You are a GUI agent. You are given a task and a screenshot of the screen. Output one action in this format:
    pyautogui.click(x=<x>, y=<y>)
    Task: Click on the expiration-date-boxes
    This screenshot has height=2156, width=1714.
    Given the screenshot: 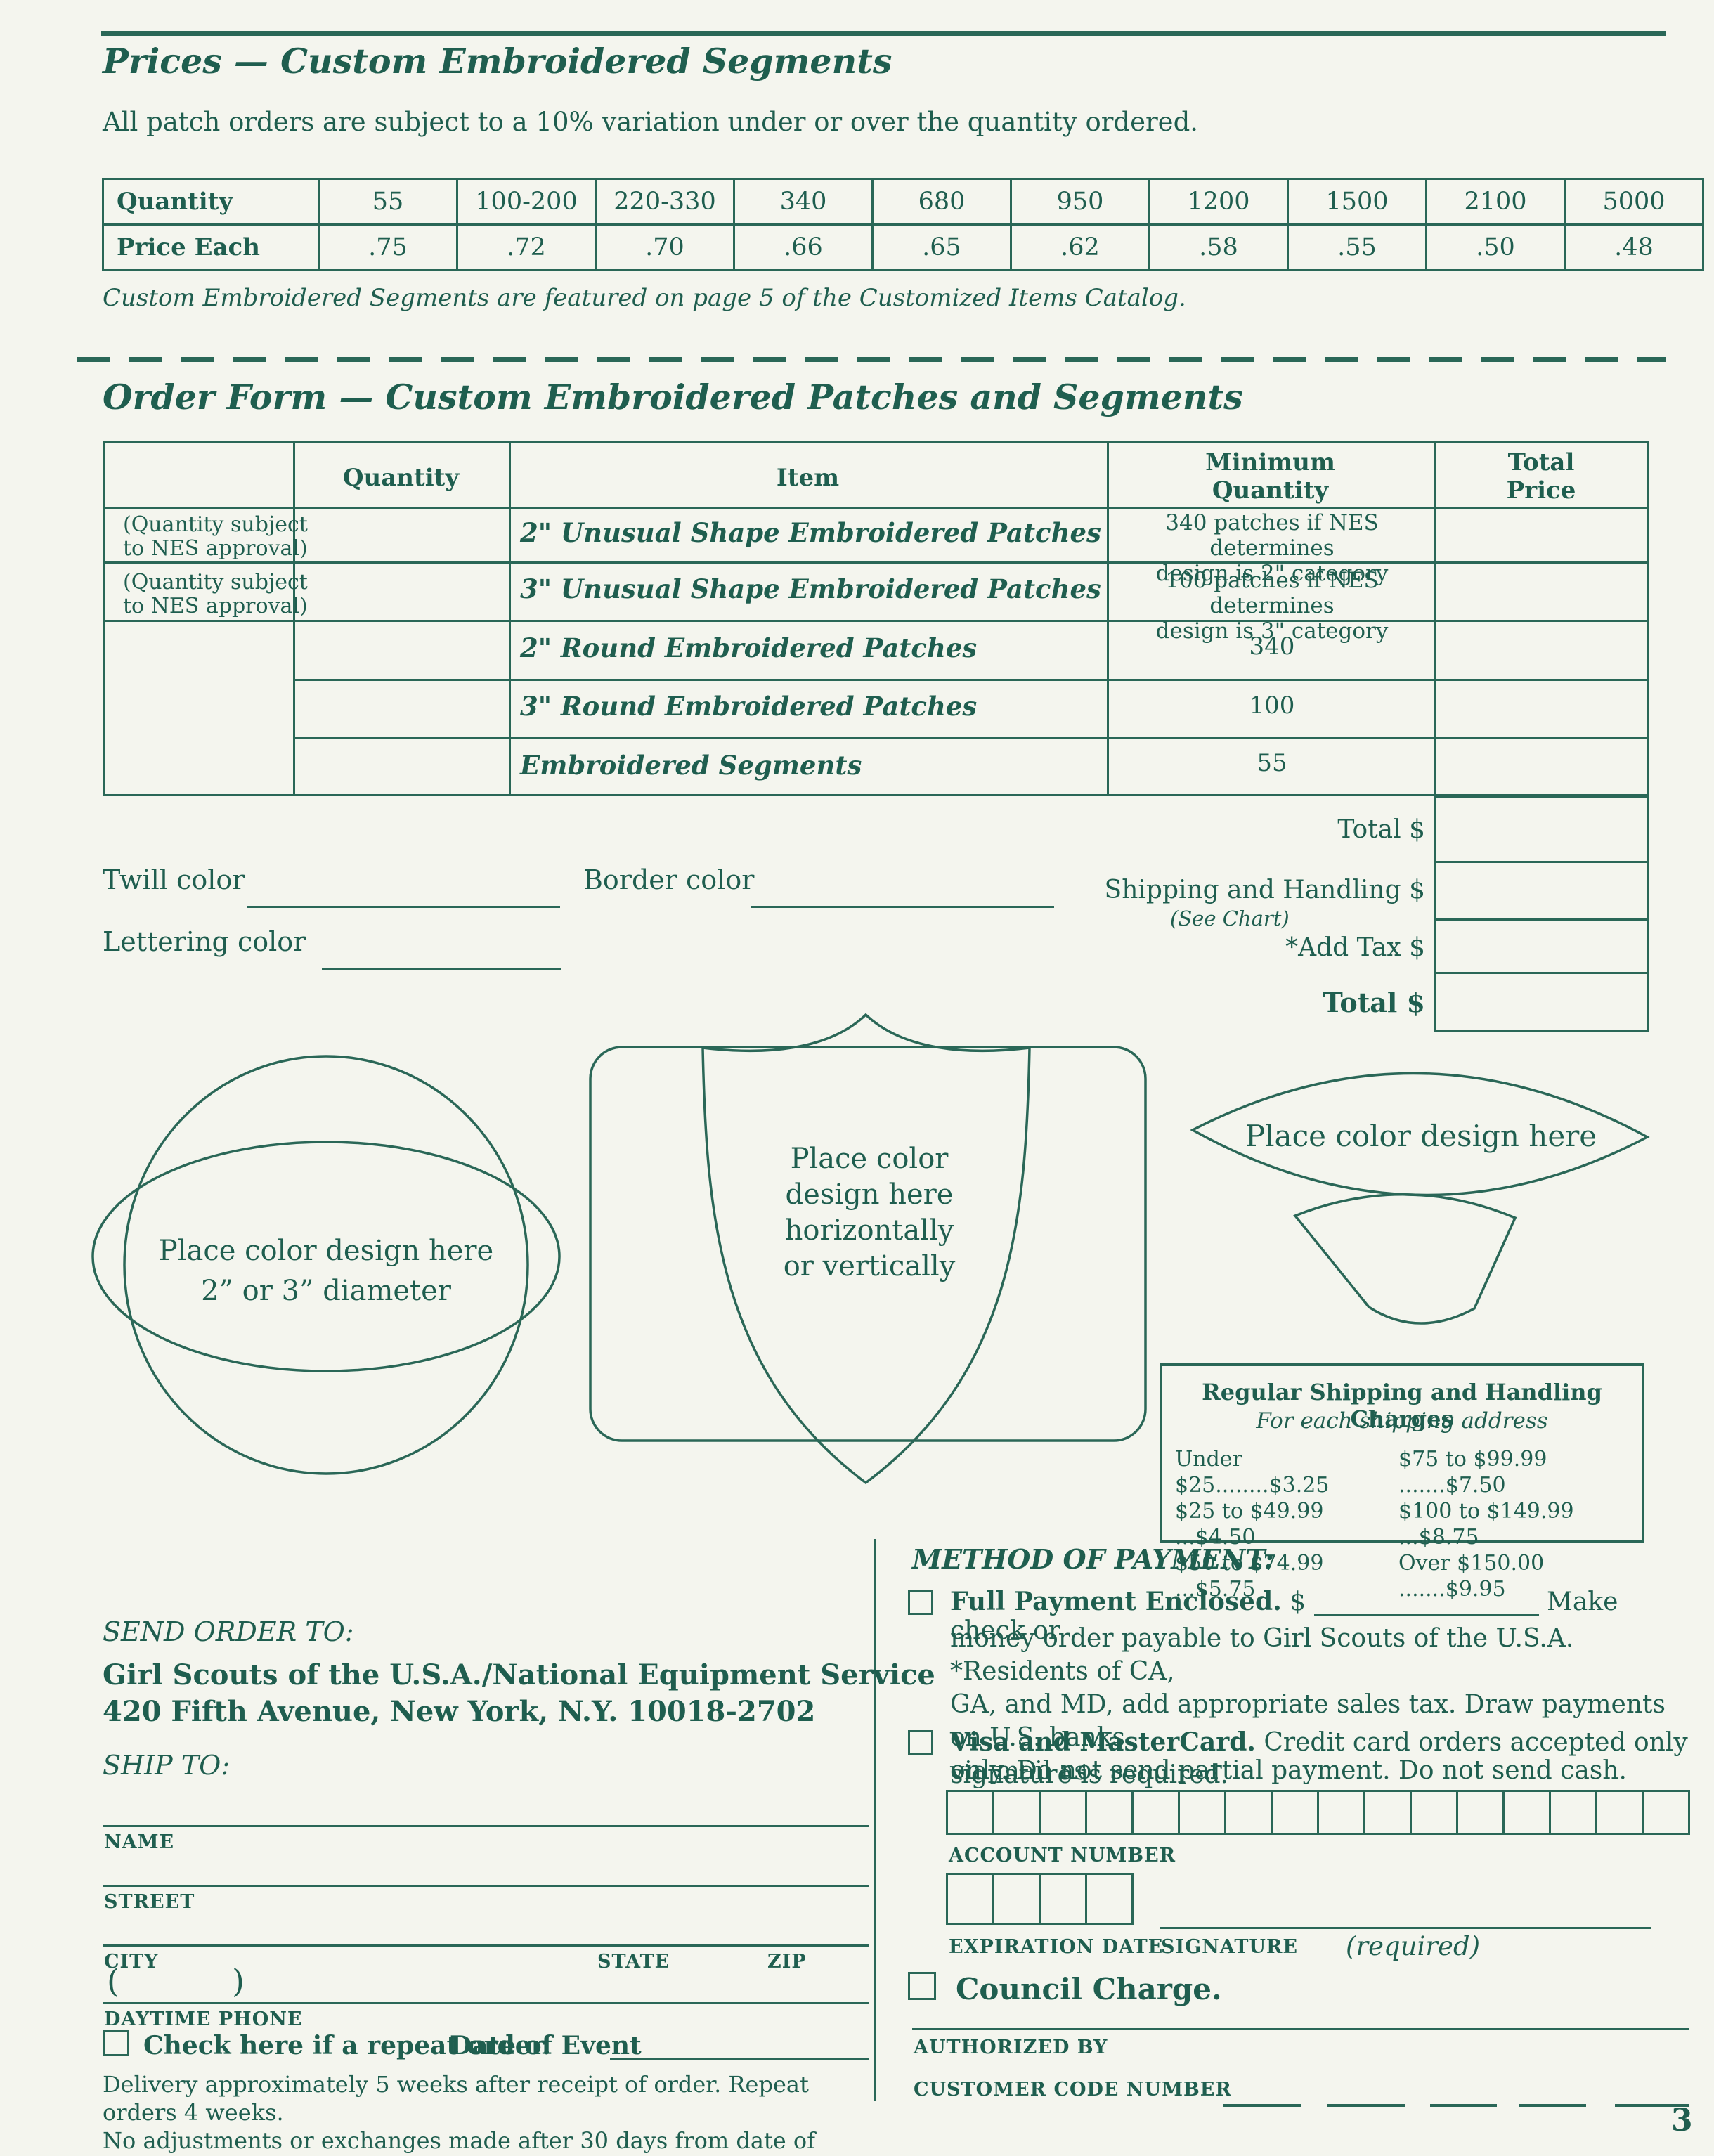 What is the action you would take?
    pyautogui.click(x=1040, y=1899)
    